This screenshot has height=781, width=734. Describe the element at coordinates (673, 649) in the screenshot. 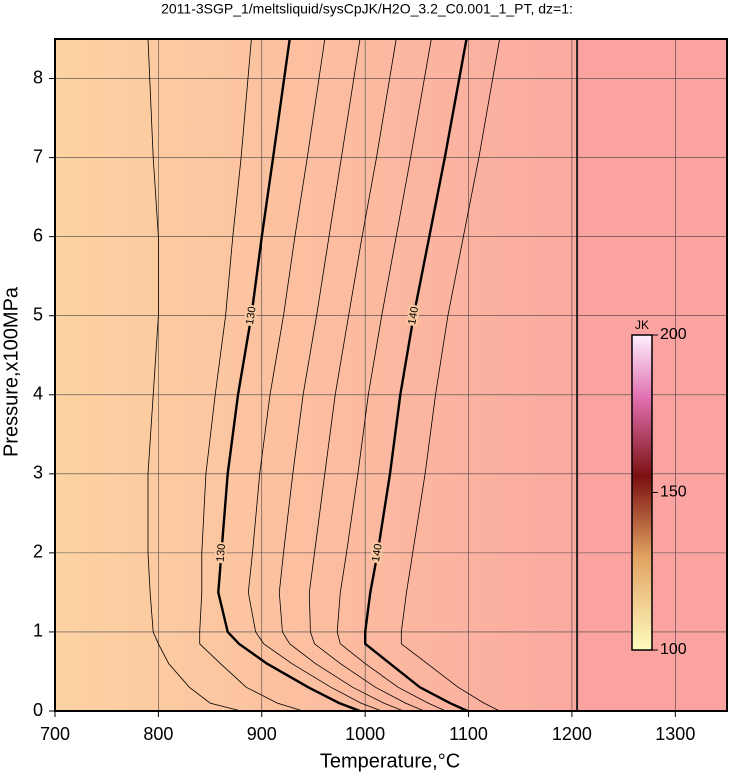

I see `colorbar-tick-label: 100` at that location.